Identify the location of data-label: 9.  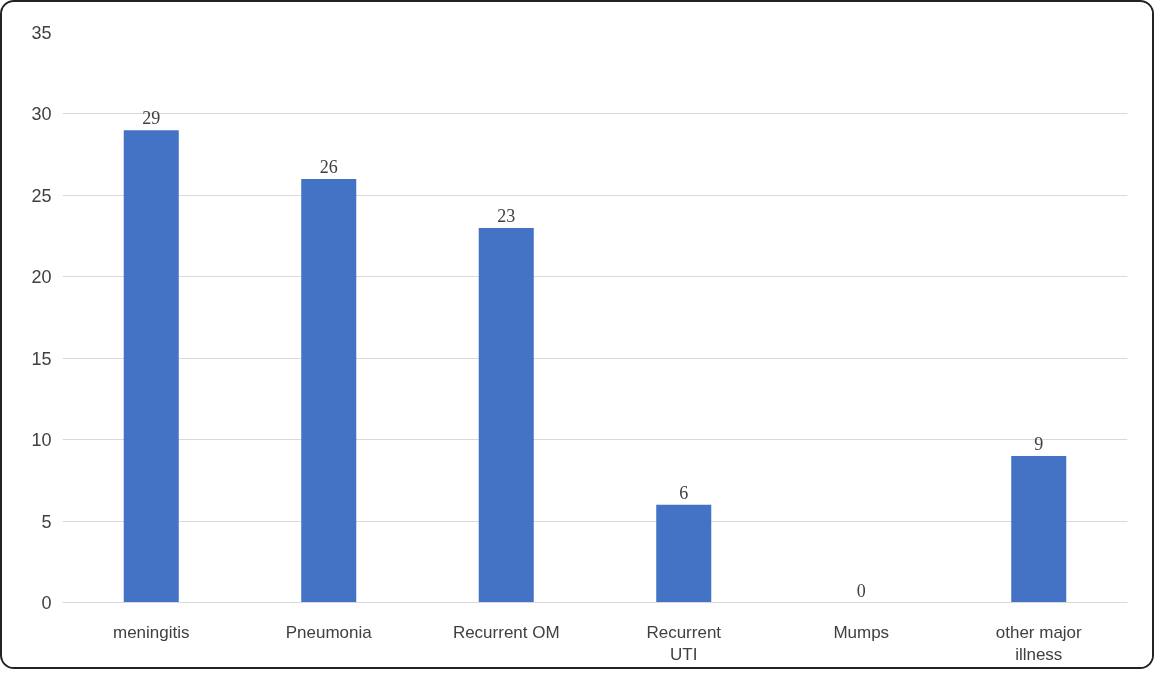
(1039, 443).